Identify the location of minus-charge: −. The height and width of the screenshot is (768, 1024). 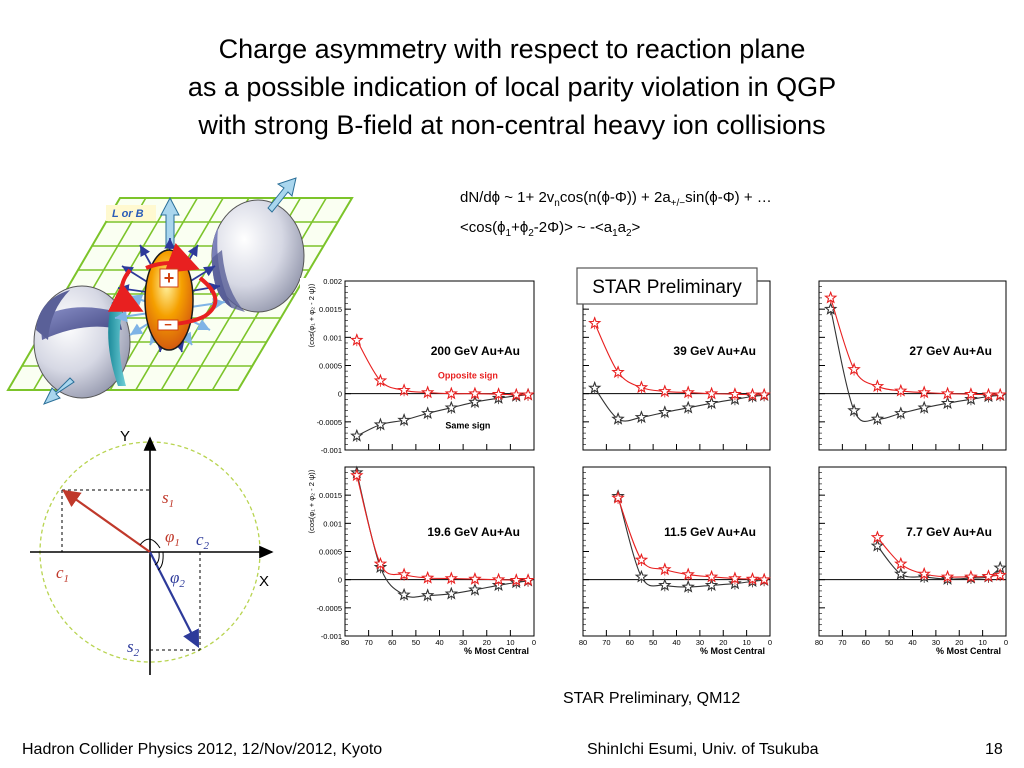
(168, 324).